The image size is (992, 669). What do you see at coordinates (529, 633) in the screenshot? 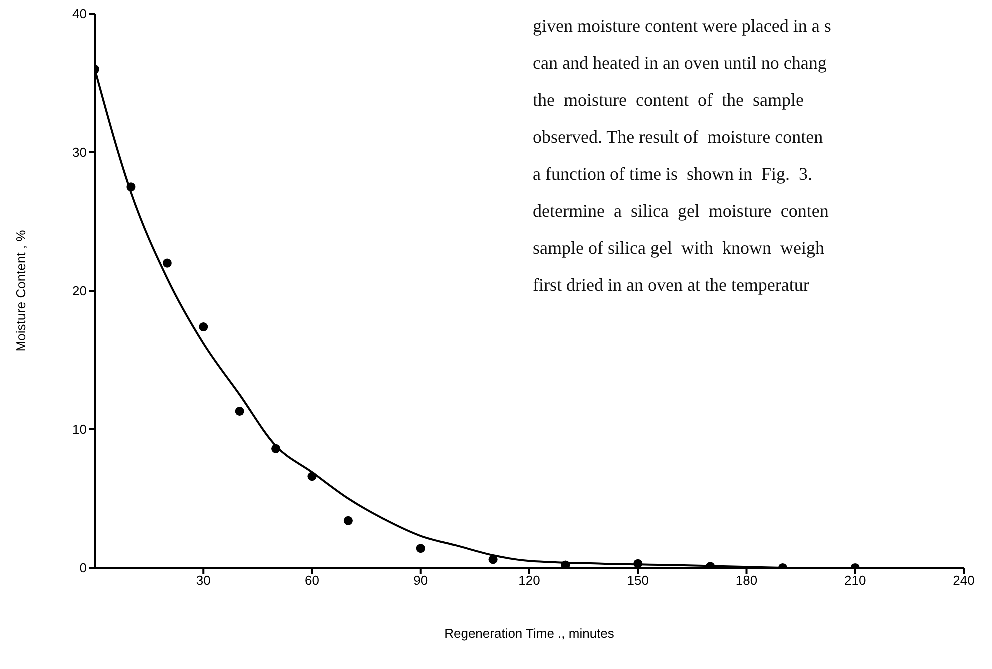
I see `x-axis-title: Regeneration Time ., minutes` at bounding box center [529, 633].